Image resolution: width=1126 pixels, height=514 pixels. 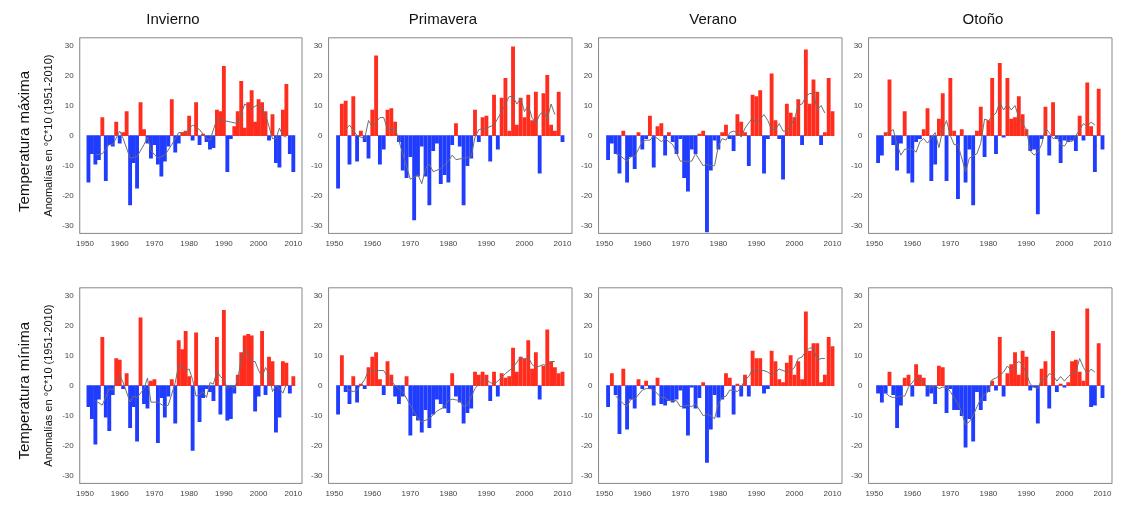 I want to click on text: Temperatura máxima, so click(x=23, y=141).